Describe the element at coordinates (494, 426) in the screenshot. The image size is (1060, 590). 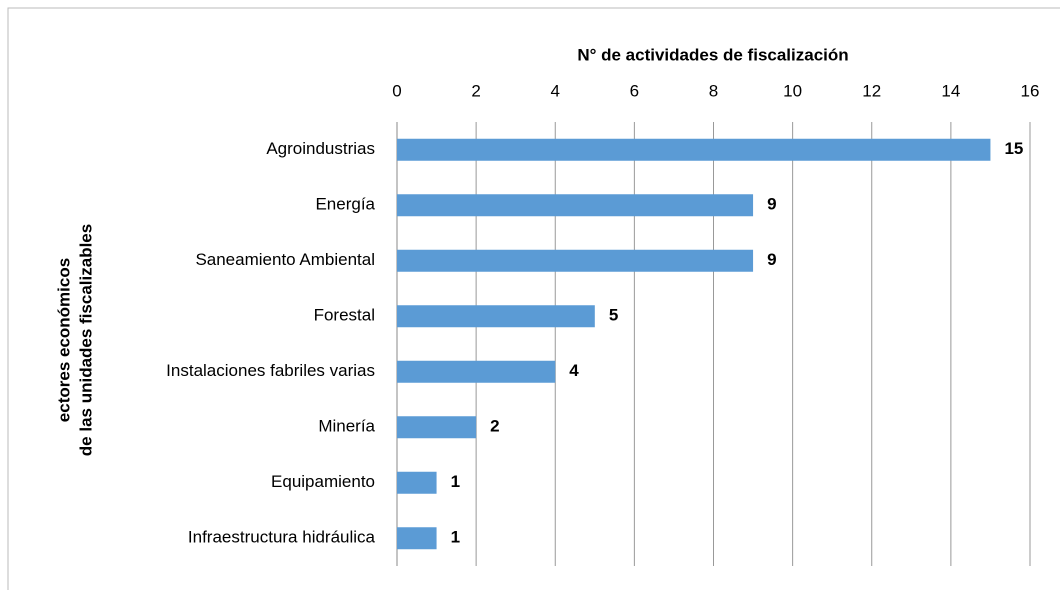
I see `value-label: 2` at that location.